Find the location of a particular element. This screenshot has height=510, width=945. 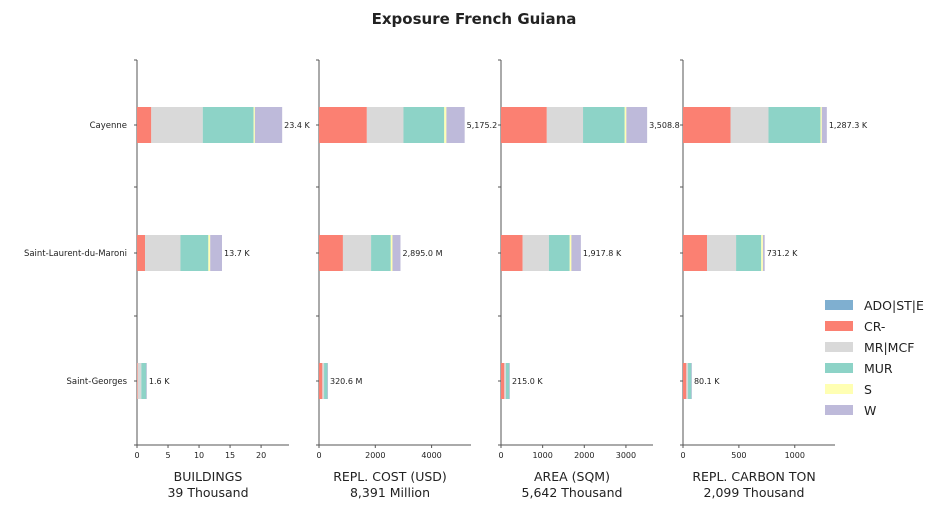

x-axis-total: 2,099 Thousand is located at coordinates (754, 492).